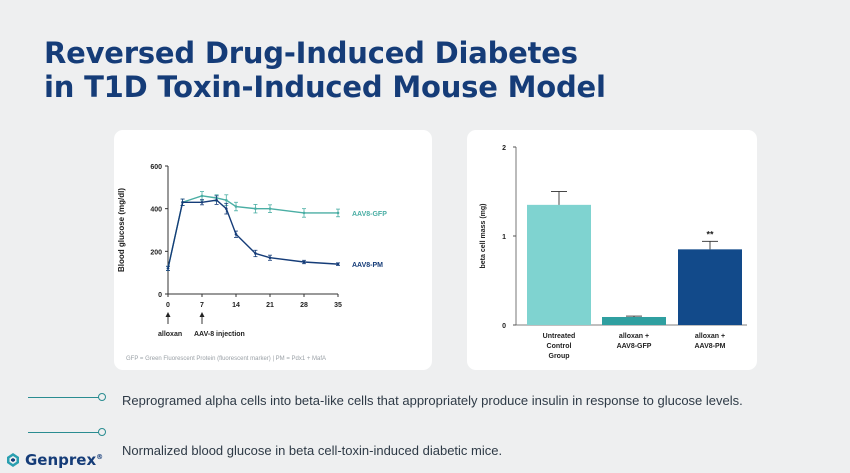 This screenshot has width=850, height=473. What do you see at coordinates (102, 397) in the screenshot?
I see `bullet-1-dot` at bounding box center [102, 397].